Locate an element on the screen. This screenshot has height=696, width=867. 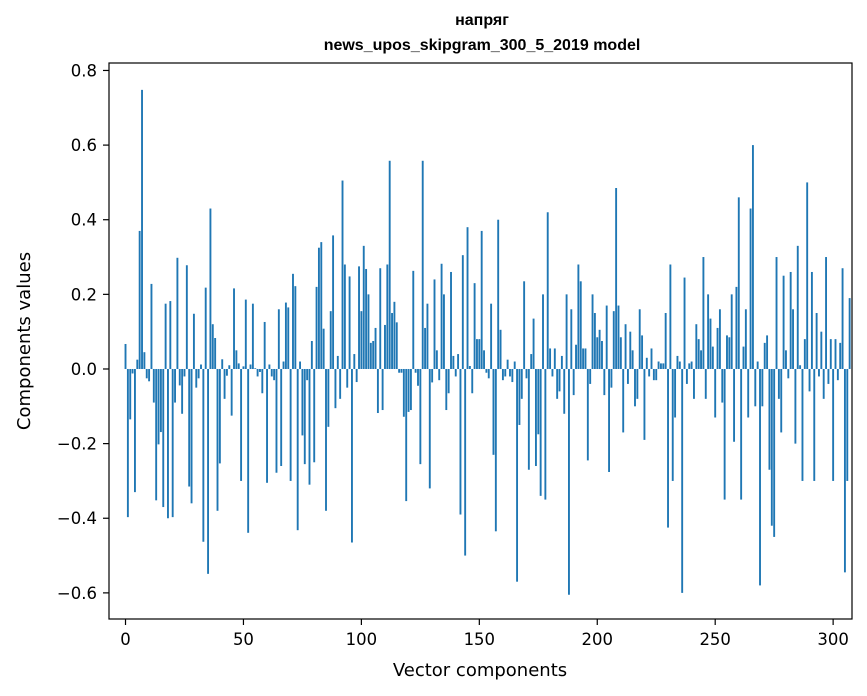
x-tick-label: 100 is located at coordinates (362, 639).